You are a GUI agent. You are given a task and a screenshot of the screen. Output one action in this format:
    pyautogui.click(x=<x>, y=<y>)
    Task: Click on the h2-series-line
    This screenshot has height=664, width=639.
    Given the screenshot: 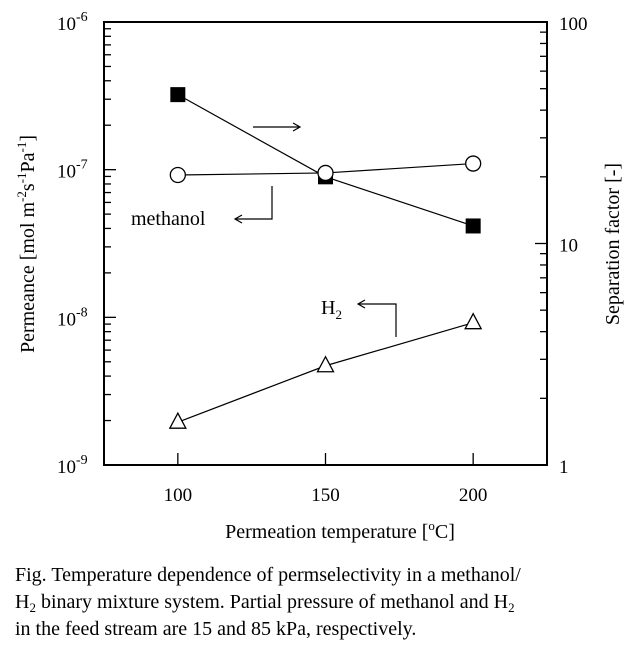 What is the action you would take?
    pyautogui.click(x=325, y=372)
    